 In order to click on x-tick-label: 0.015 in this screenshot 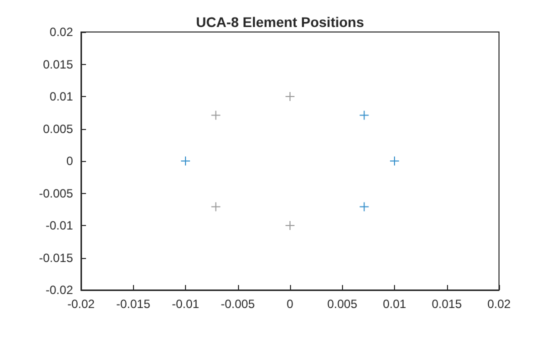, I will do `click(447, 304)`.